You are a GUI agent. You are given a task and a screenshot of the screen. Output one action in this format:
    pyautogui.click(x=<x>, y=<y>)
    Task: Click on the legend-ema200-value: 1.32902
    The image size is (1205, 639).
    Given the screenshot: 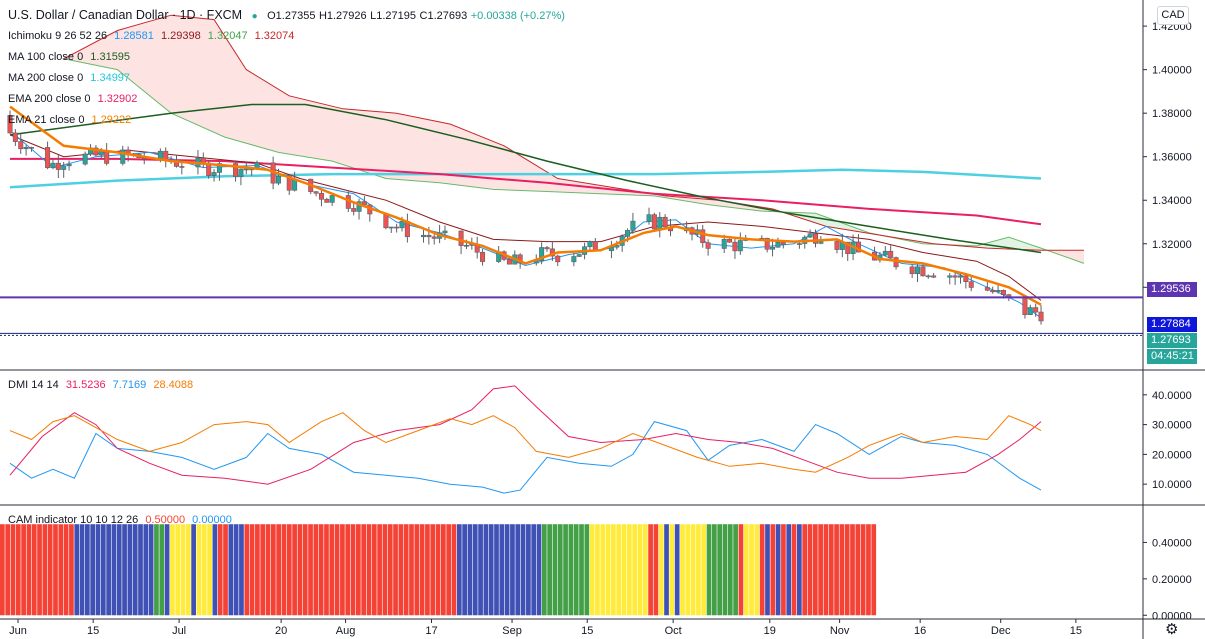 What is the action you would take?
    pyautogui.click(x=117, y=99)
    